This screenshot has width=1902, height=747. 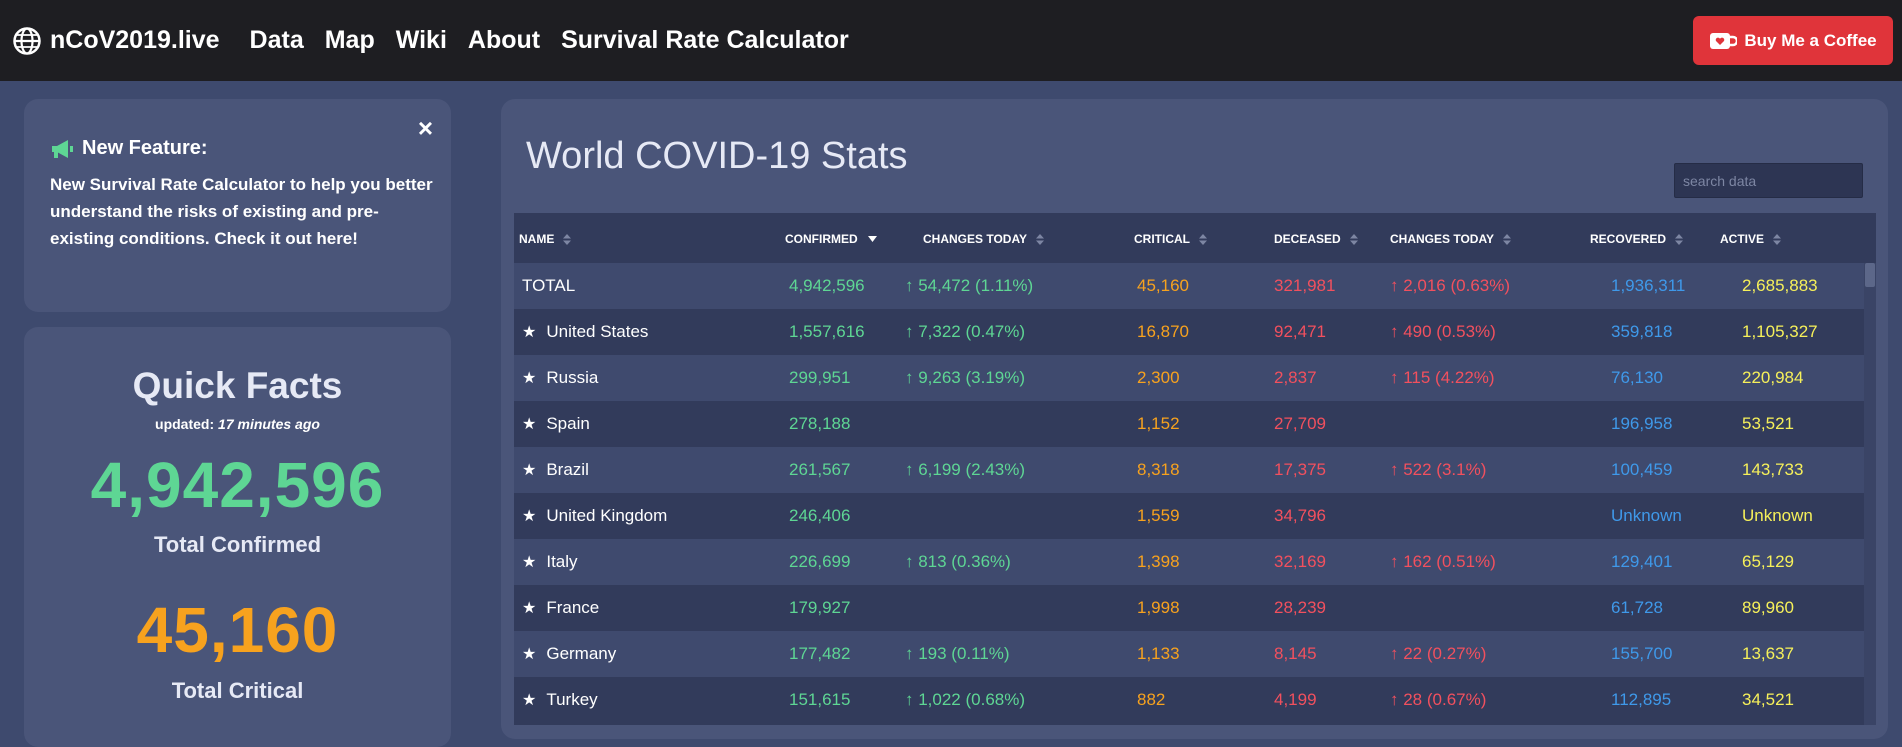 What do you see at coordinates (1870, 494) in the screenshot?
I see `table-scrollbar` at bounding box center [1870, 494].